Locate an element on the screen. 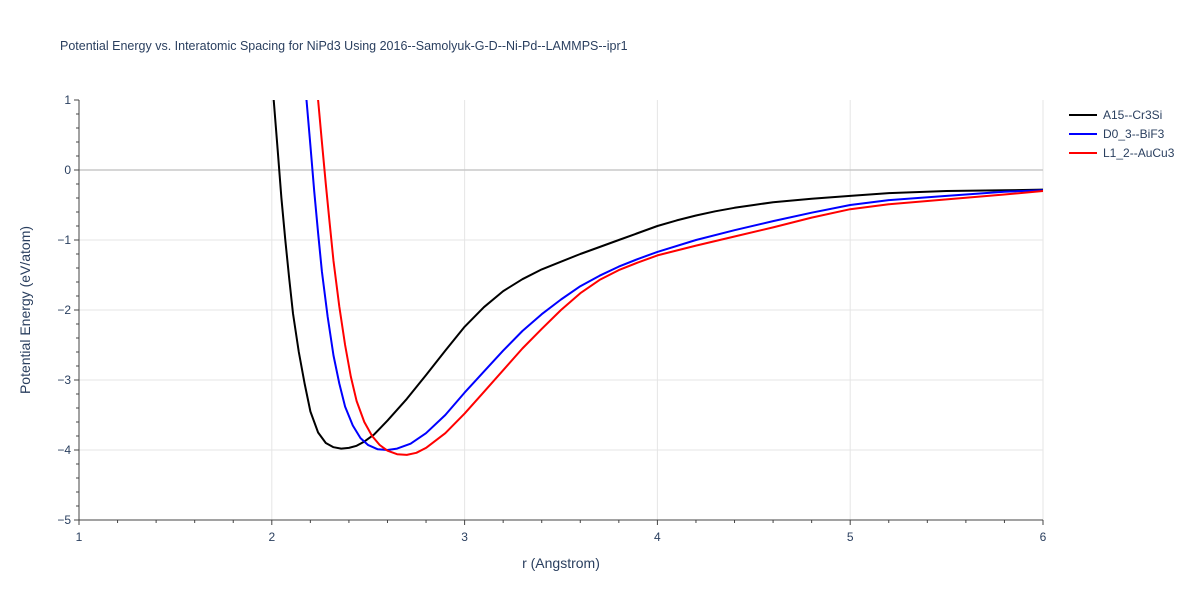  y-tick-label: −1 is located at coordinates (64, 240).